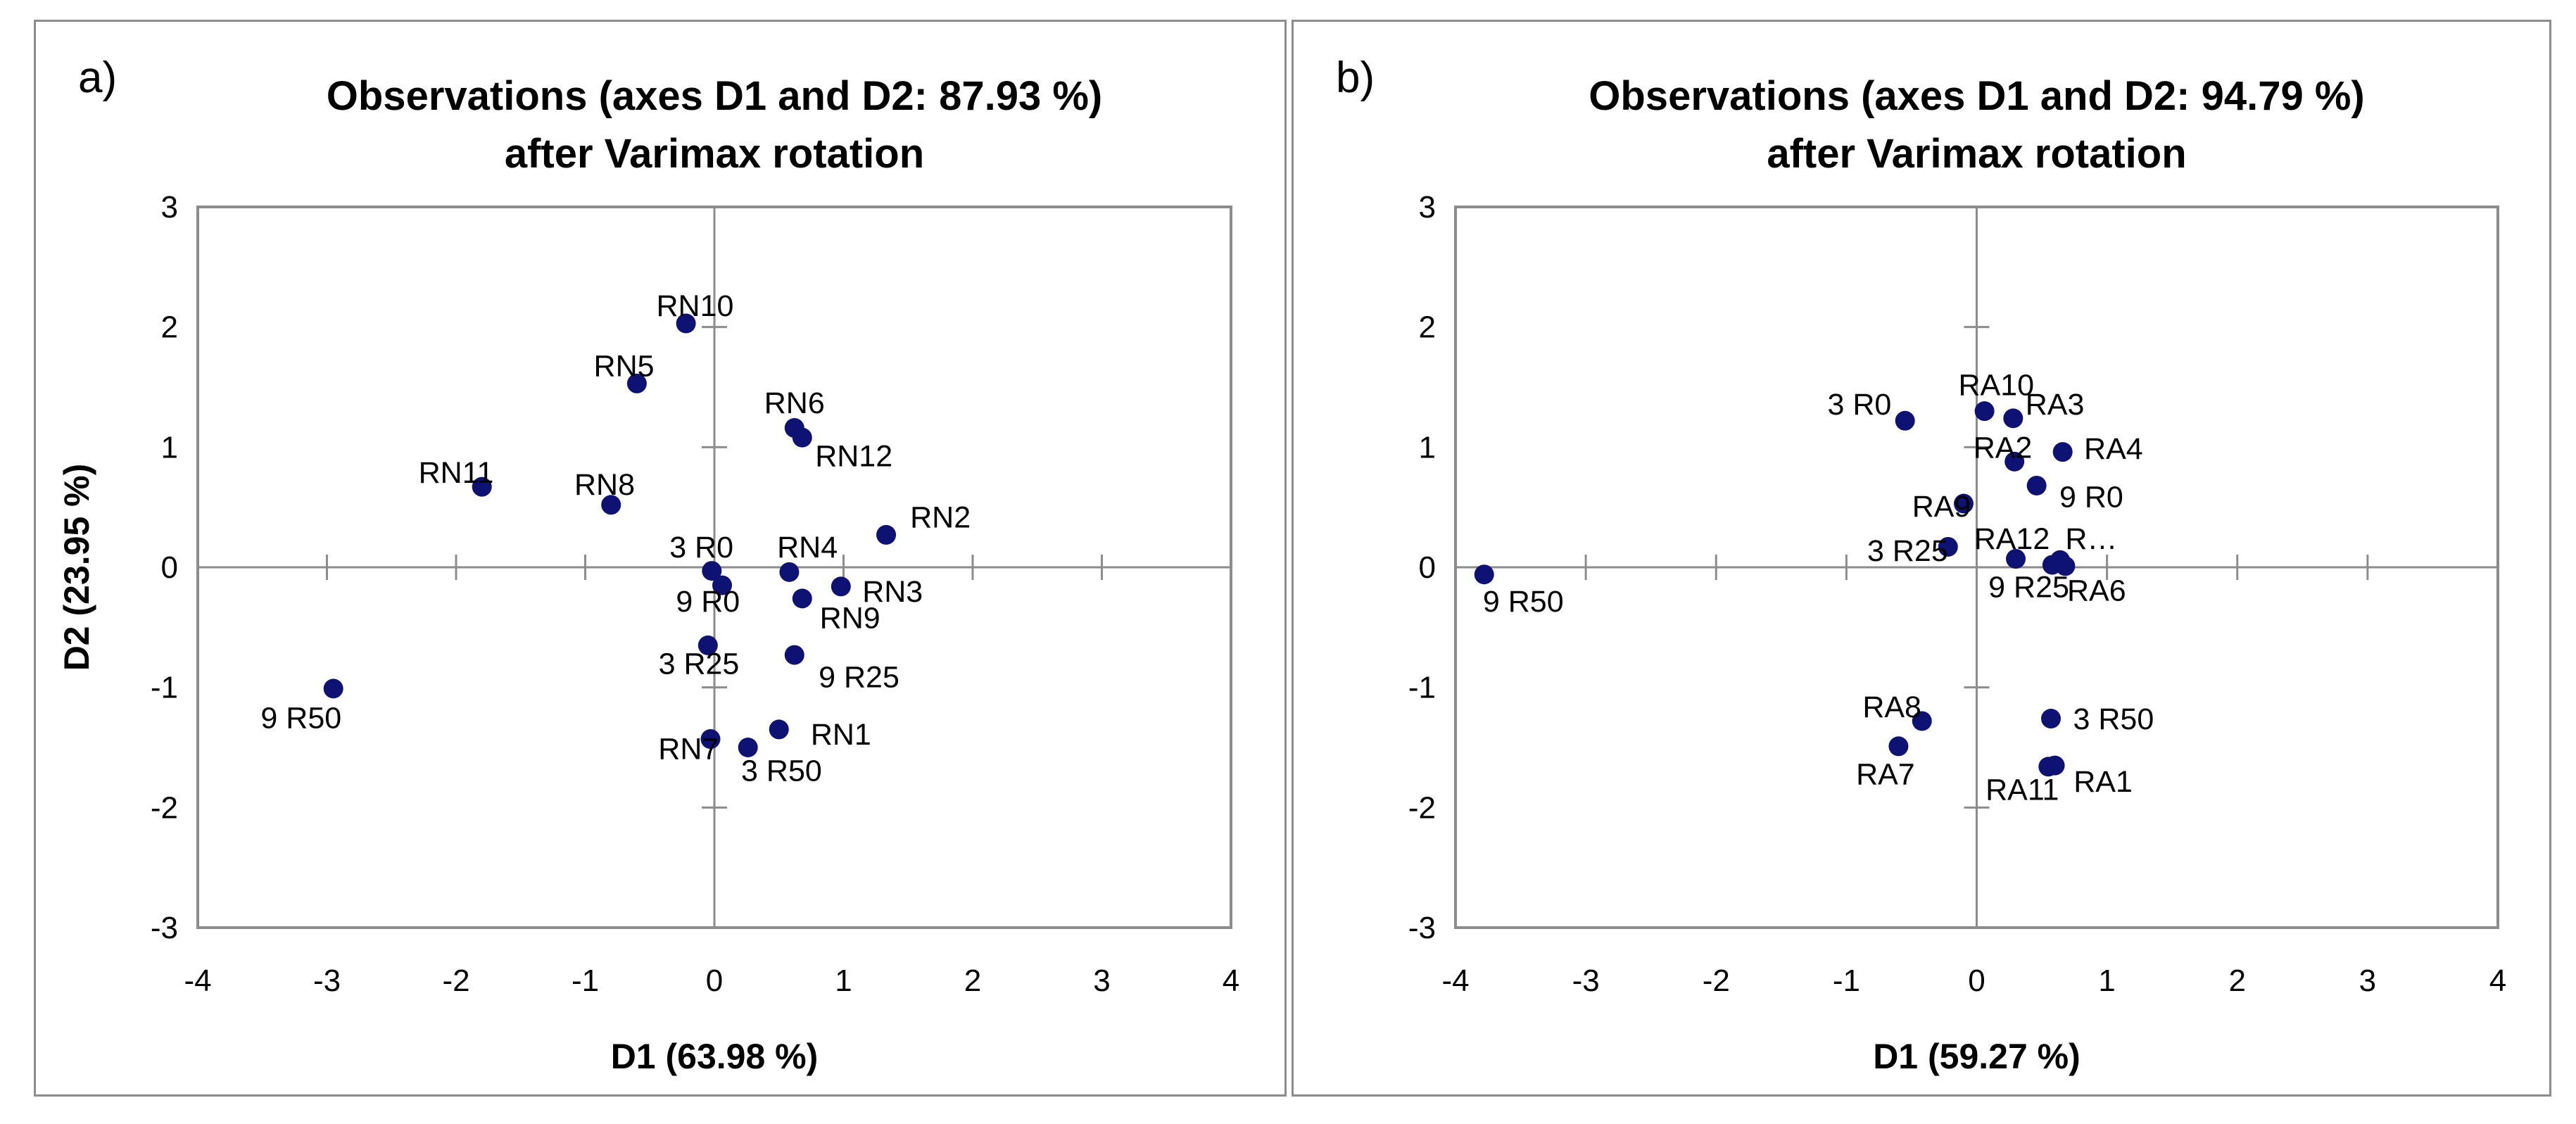  Describe the element at coordinates (2113, 449) in the screenshot. I see `data-point-label: RA4` at that location.